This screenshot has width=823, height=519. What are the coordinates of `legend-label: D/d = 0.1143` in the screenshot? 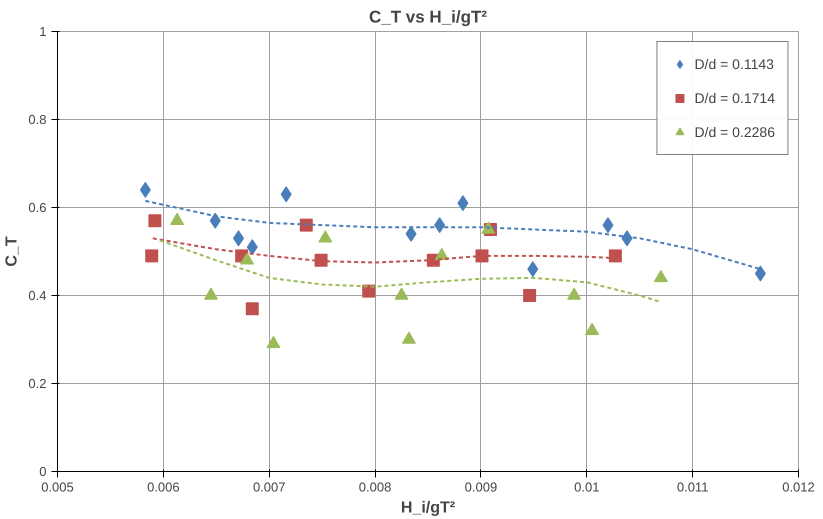 It's located at (734, 64).